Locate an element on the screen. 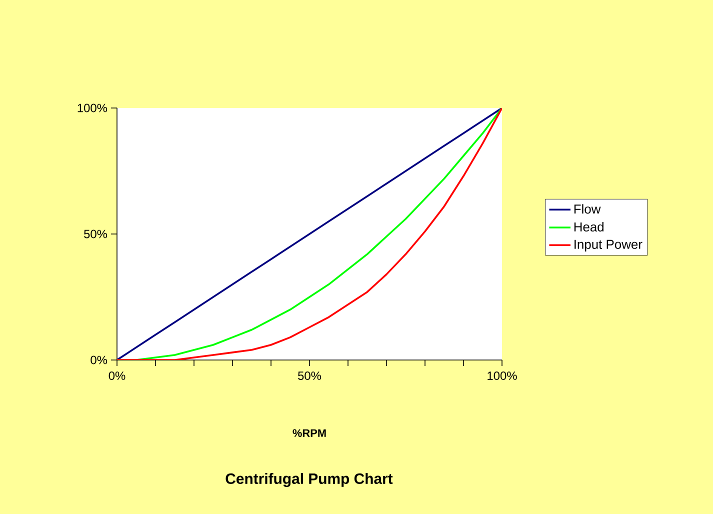 This screenshot has width=713, height=514. legend-label: Flow is located at coordinates (587, 209).